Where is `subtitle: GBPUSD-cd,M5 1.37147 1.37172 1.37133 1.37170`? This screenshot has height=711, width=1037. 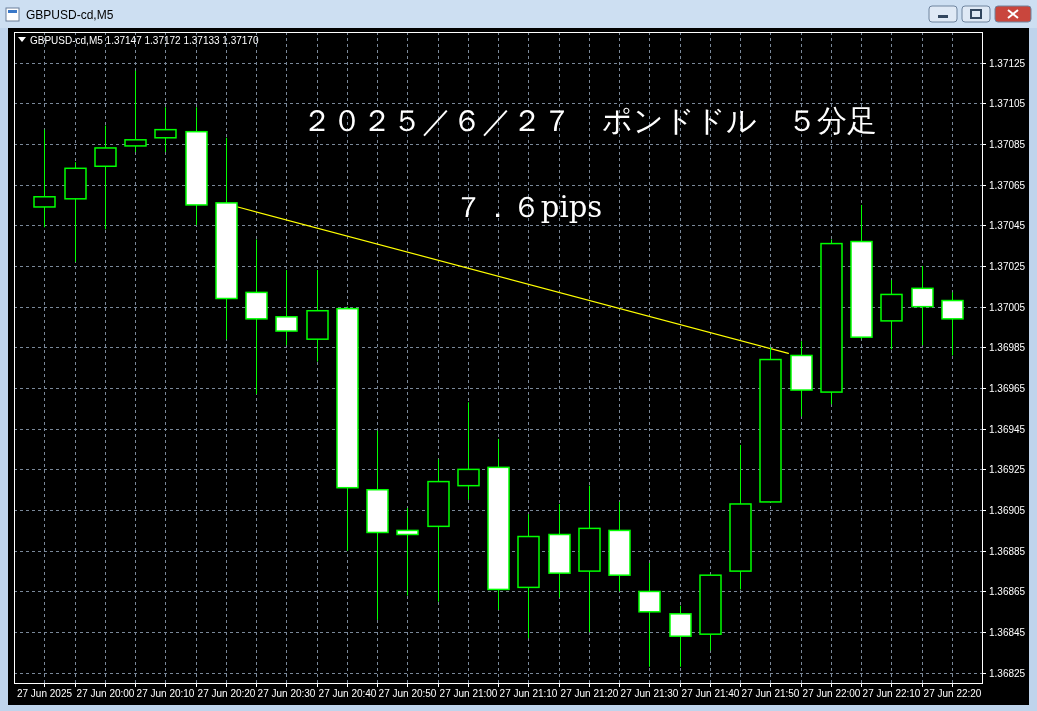 subtitle: GBPUSD-cd,M5 1.37147 1.37172 1.37133 1.37170 is located at coordinates (144, 40).